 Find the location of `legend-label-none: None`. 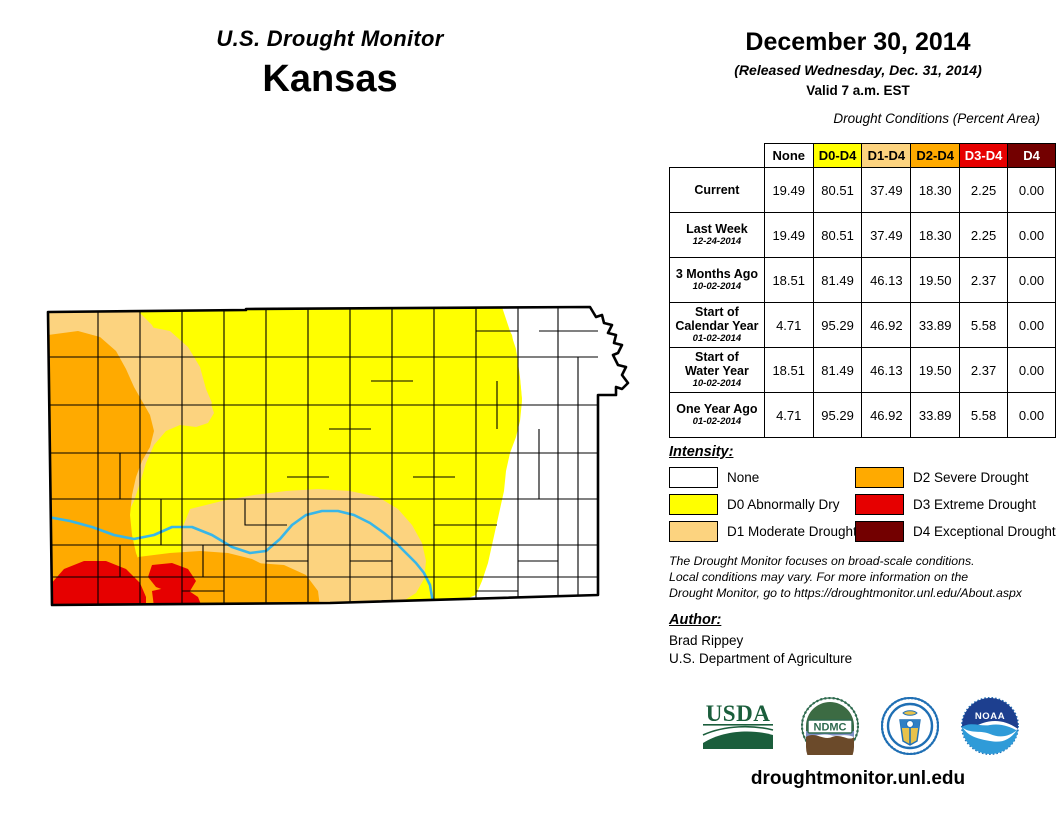

legend-label-none: None is located at coordinates (743, 477).